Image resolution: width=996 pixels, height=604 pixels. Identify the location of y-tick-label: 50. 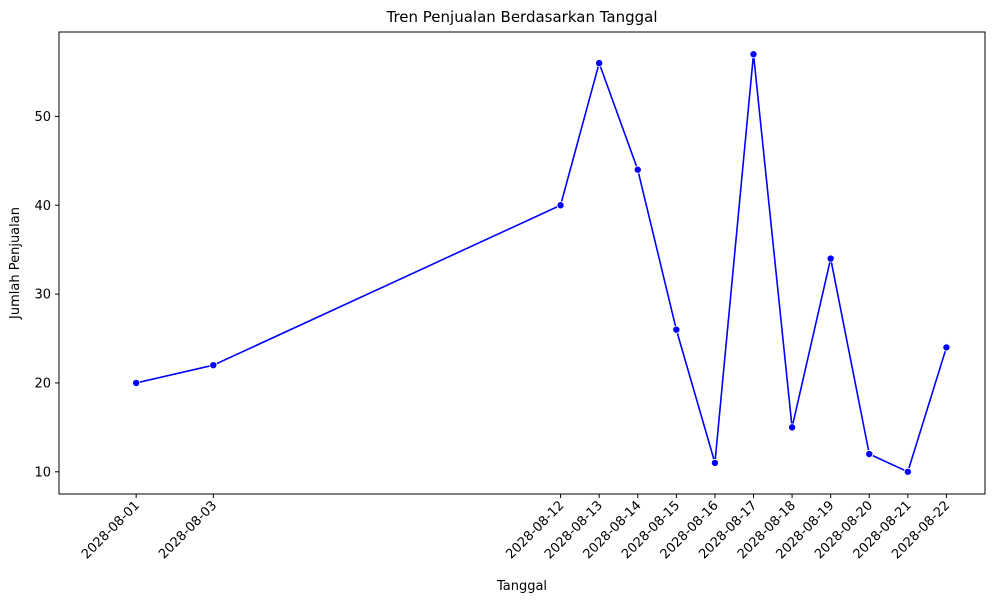
(42, 117).